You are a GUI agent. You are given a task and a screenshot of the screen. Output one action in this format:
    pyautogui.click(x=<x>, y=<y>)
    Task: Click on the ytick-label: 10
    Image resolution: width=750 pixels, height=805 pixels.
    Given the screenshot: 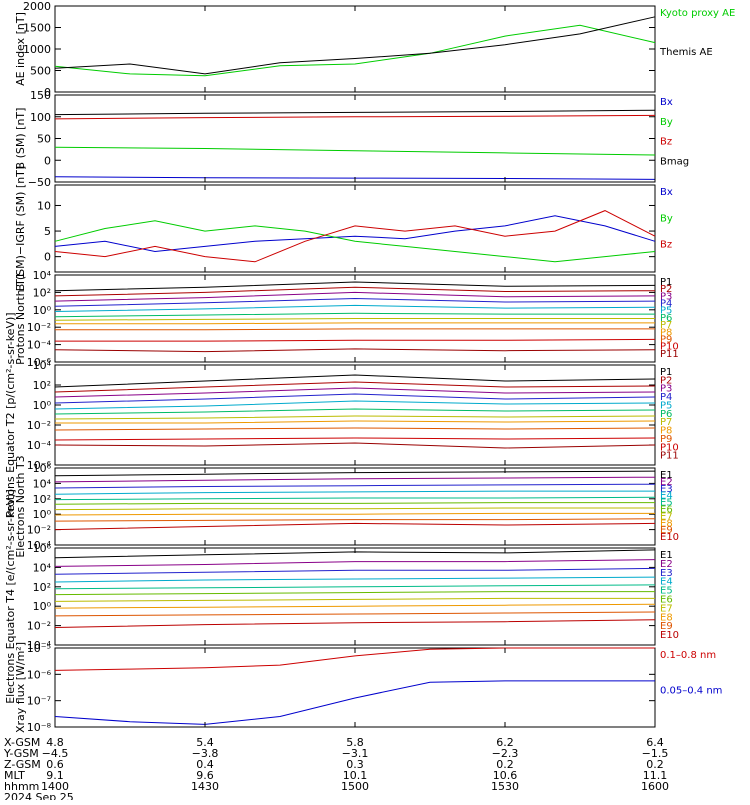 What is the action you would take?
    pyautogui.click(x=44, y=205)
    